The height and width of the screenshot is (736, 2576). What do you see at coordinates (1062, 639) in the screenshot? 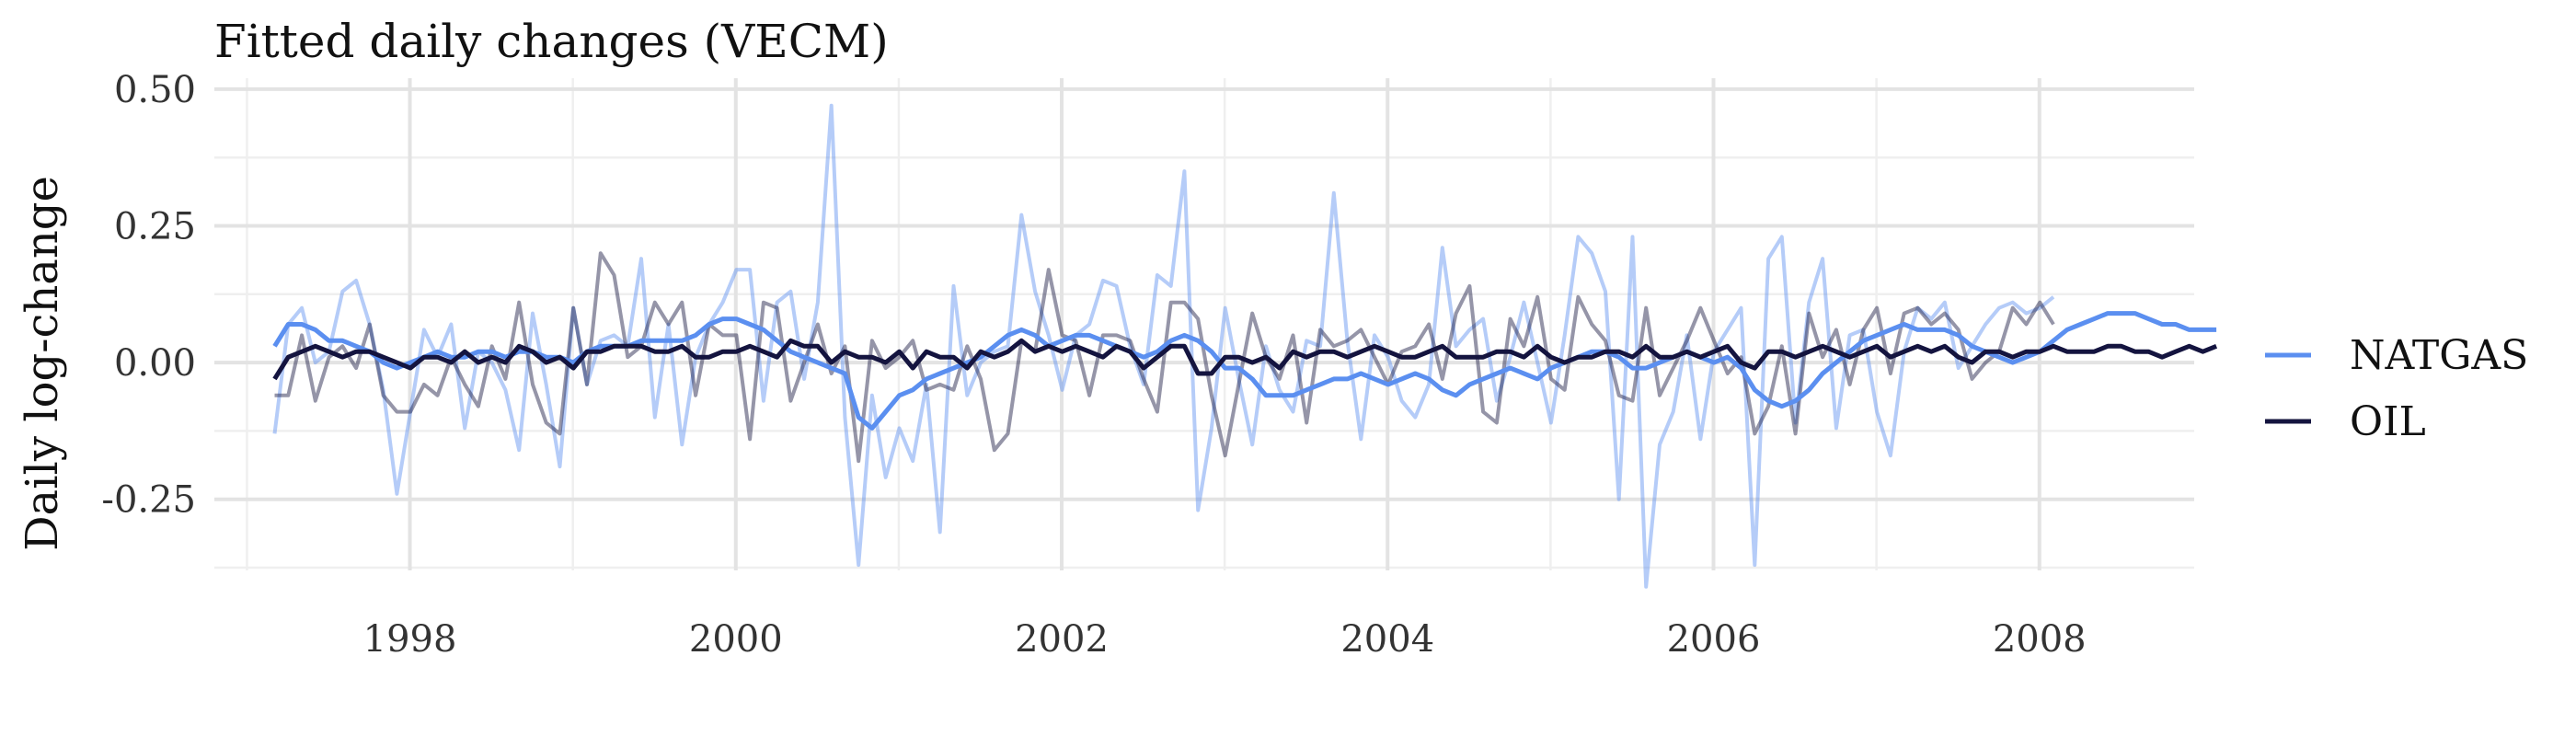
I see `x-tick-label: 2002` at bounding box center [1062, 639].